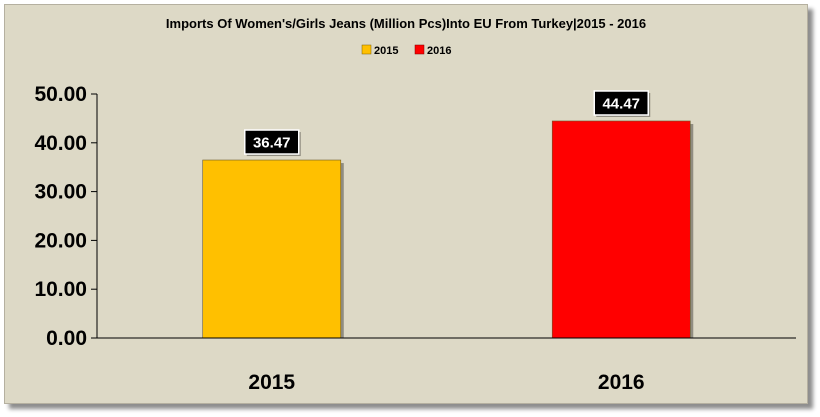  Describe the element at coordinates (446, 365) in the screenshot. I see `x-axis: 2015 2016` at that location.